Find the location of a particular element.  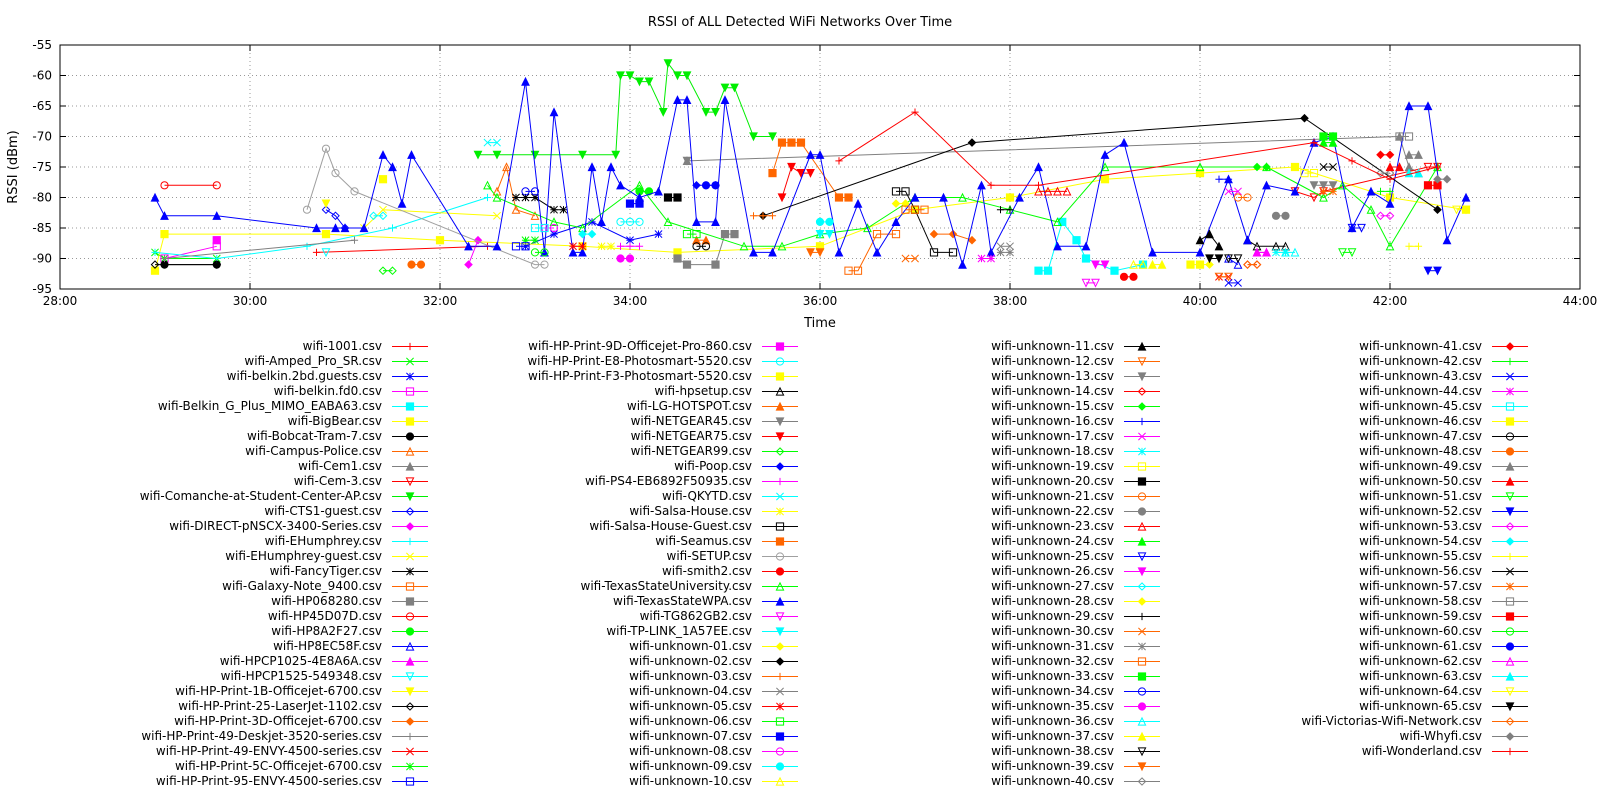

legend-label: wifi-NETGEAR45.csv is located at coordinates (691, 421).